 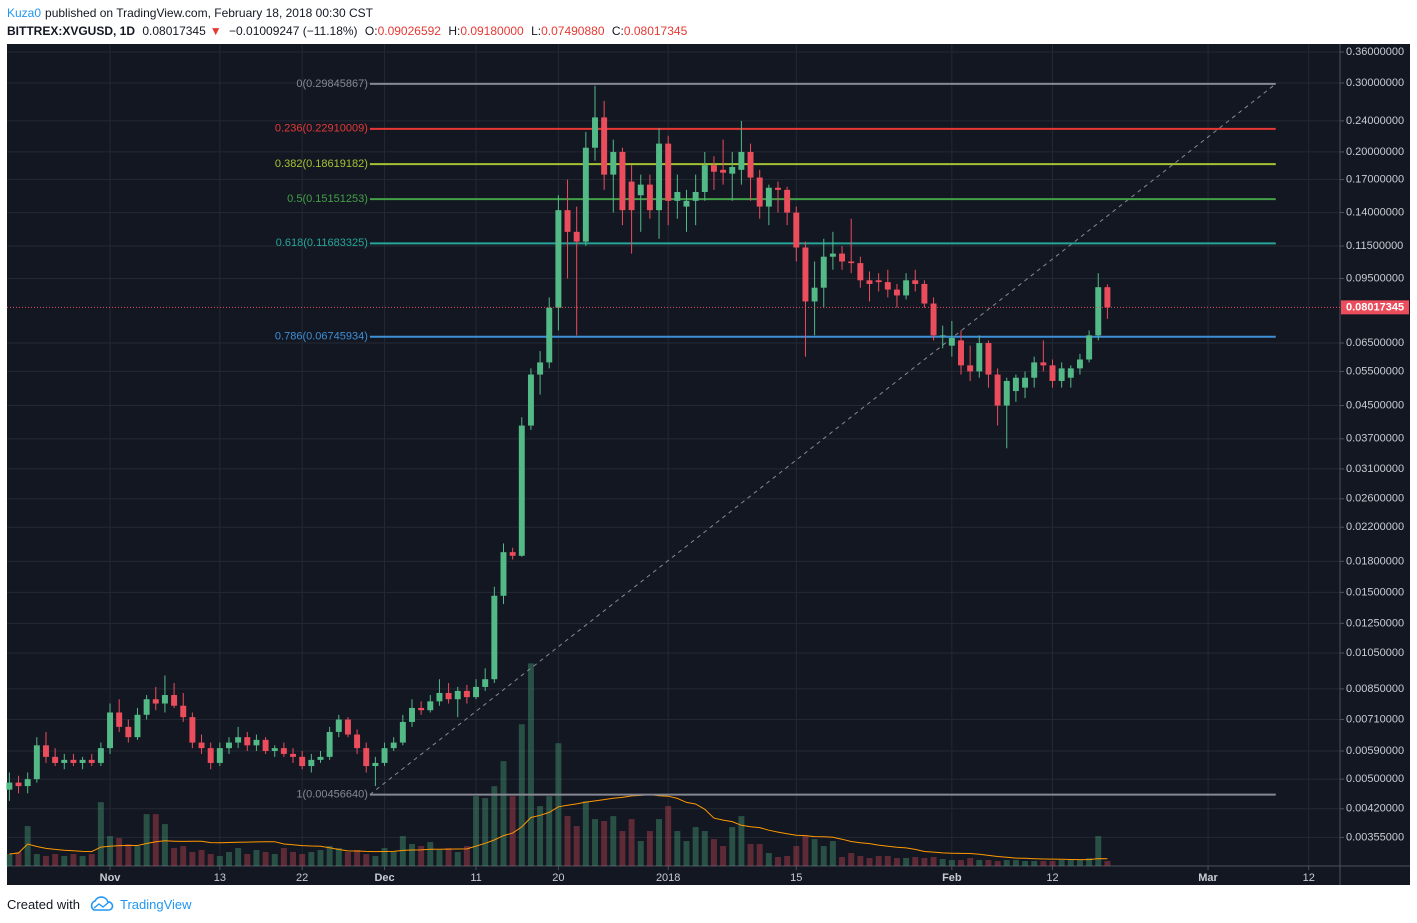 What do you see at coordinates (475, 878) in the screenshot?
I see `x-tick-label: 11` at bounding box center [475, 878].